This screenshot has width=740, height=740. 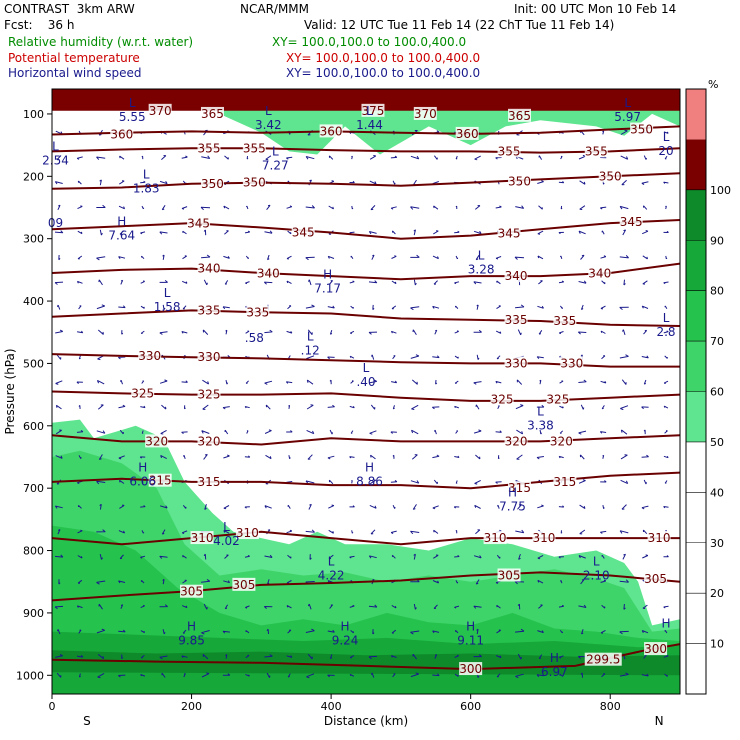 What do you see at coordinates (87, 721) in the screenshot?
I see `south-label: S` at bounding box center [87, 721].